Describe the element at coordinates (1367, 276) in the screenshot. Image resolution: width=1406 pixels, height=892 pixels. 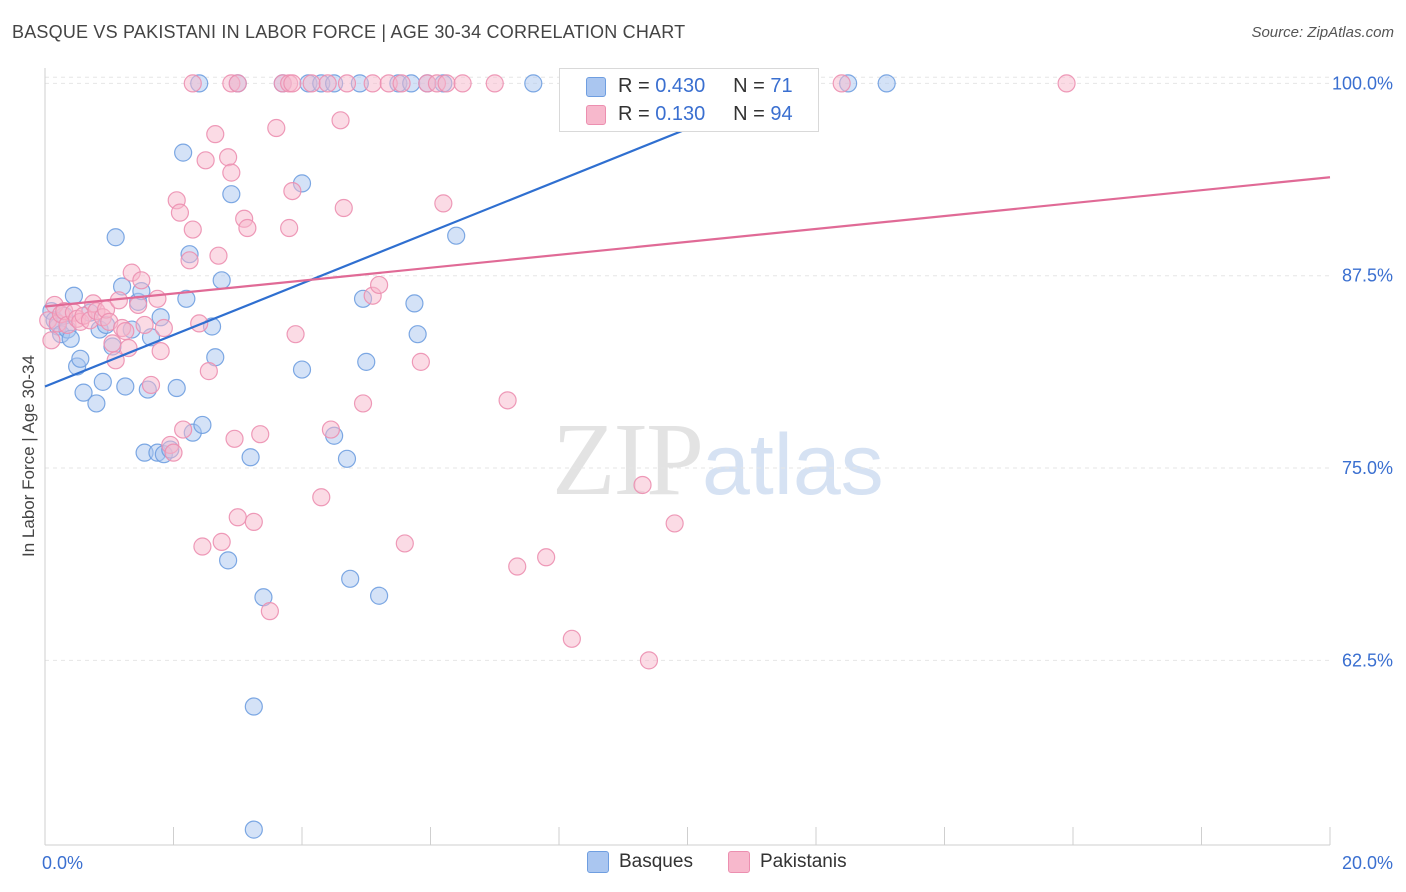
I see `y-tick-label: 87.5%` at that location.